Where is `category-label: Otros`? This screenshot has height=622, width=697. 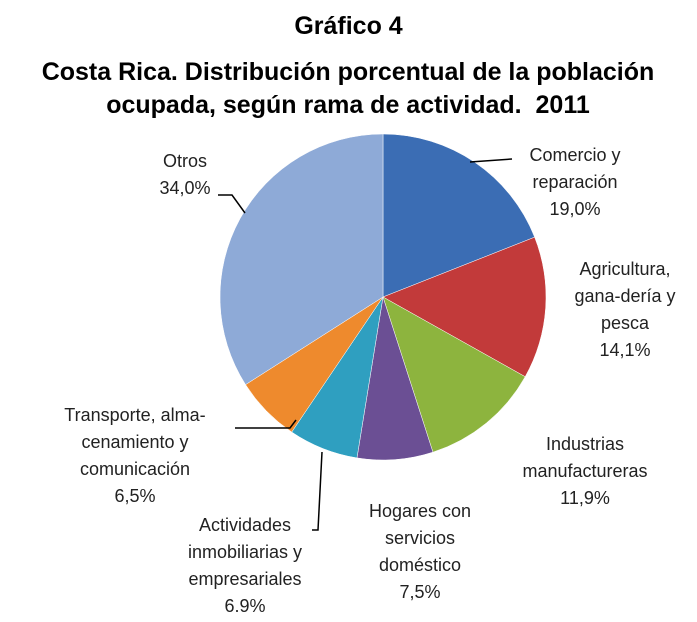
category-label: Otros is located at coordinates (184, 161).